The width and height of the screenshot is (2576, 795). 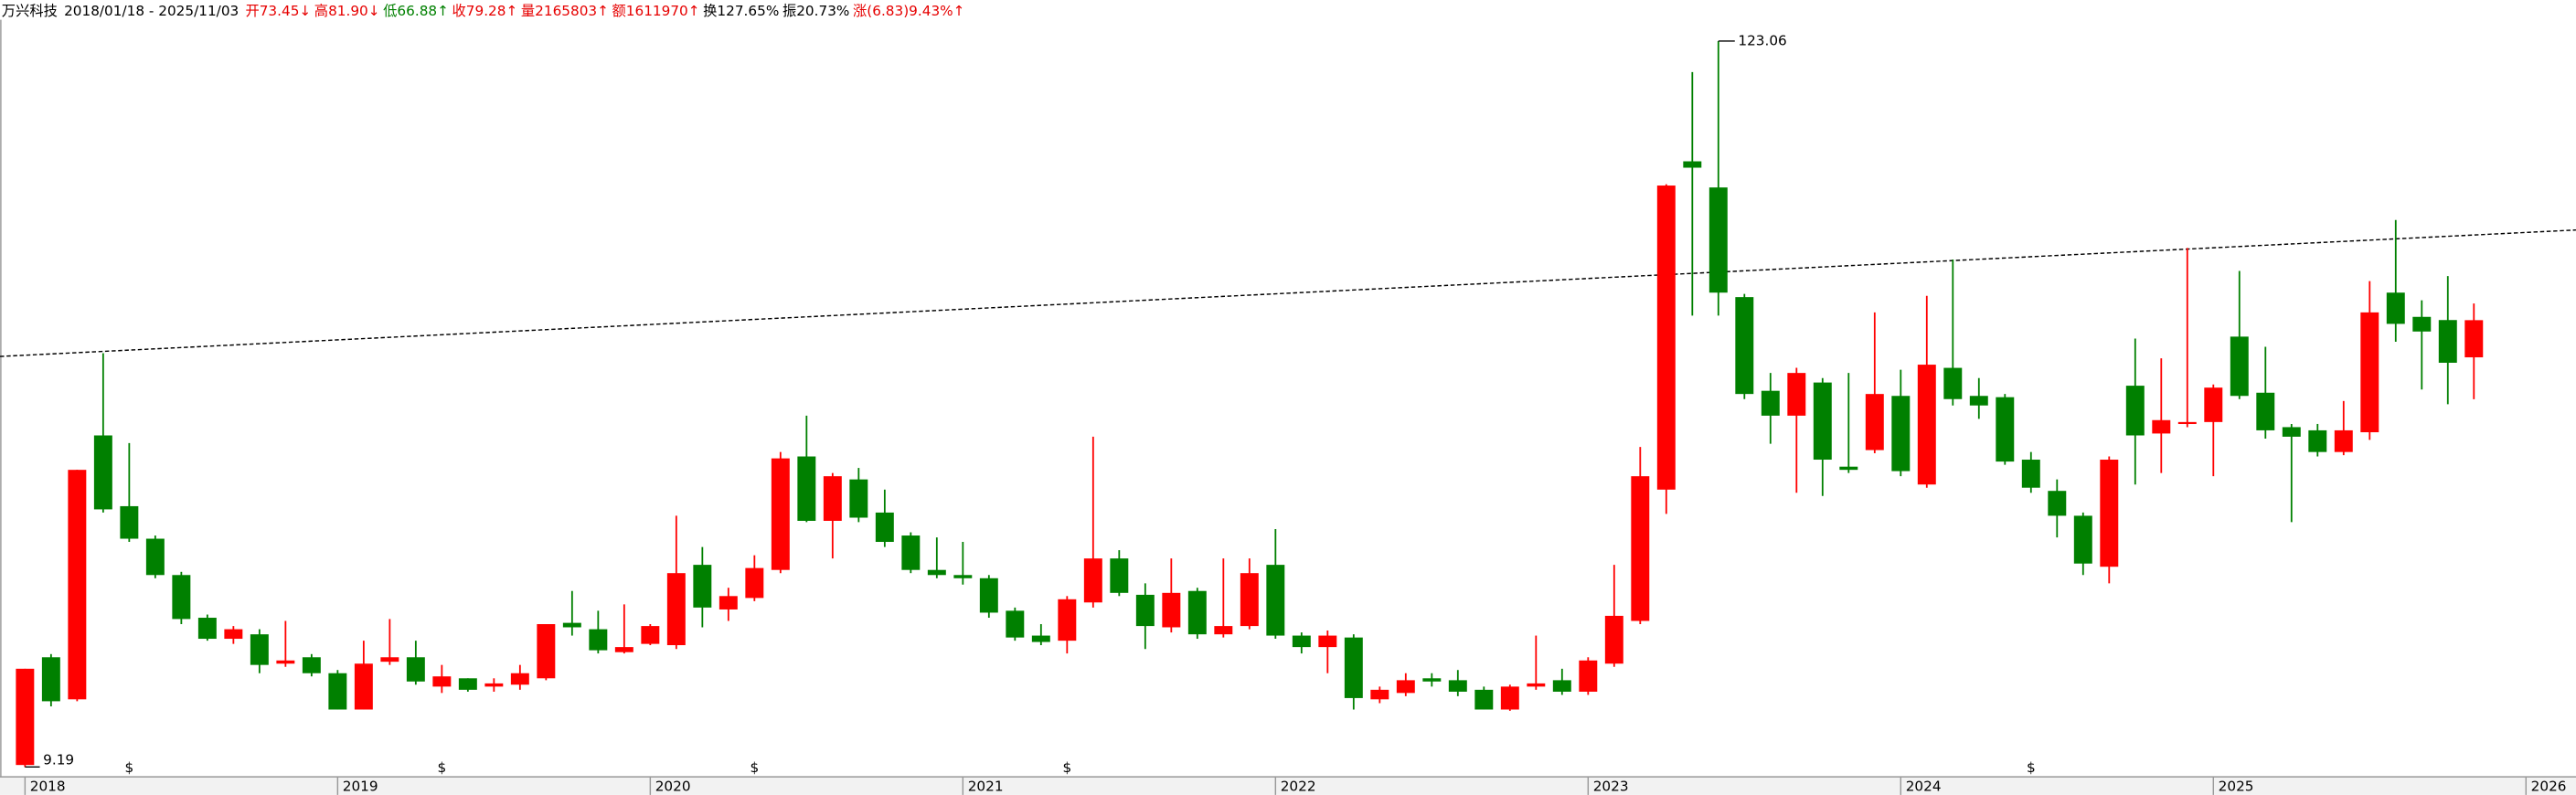 What do you see at coordinates (360, 786) in the screenshot?
I see `x-tick-label: 2019` at bounding box center [360, 786].